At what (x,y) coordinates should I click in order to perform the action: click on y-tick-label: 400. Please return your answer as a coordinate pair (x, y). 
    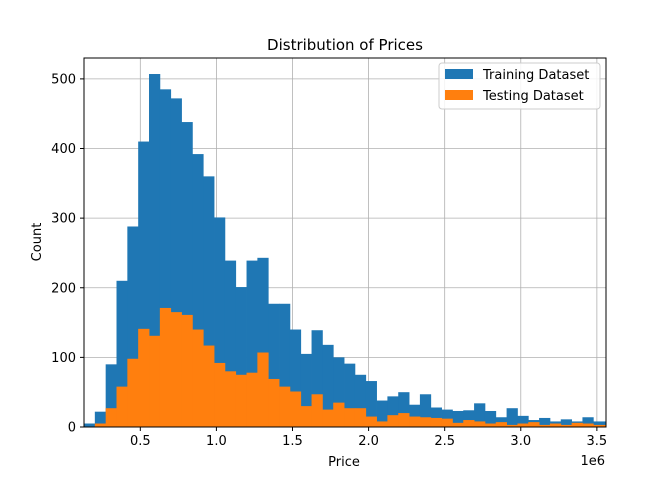
    Looking at the image, I should click on (63, 149).